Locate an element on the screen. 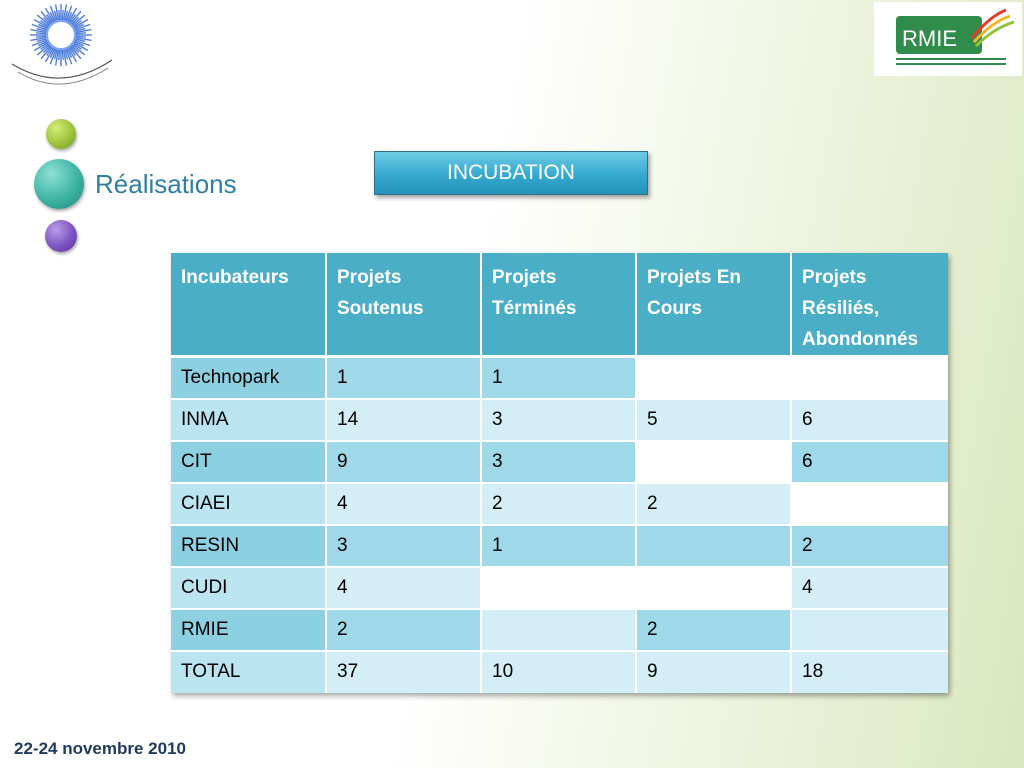 Image resolution: width=1024 pixels, height=768 pixels. cell-resilies: 6 is located at coordinates (869, 462).